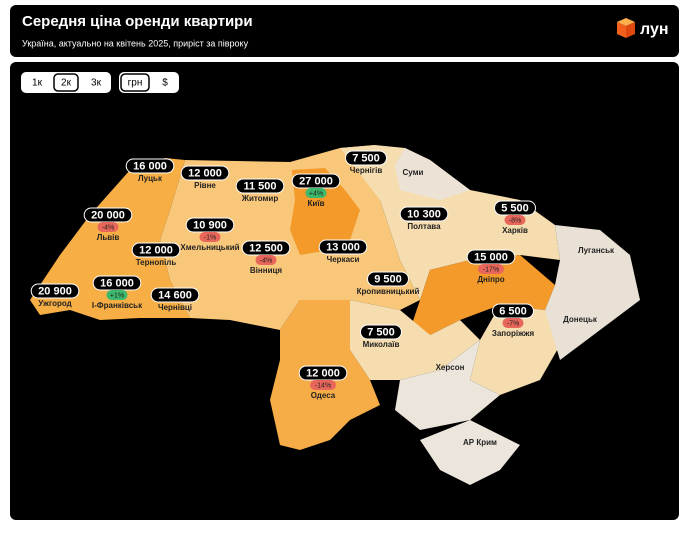  I want to click on region-name: І-Франківськ, so click(117, 305).